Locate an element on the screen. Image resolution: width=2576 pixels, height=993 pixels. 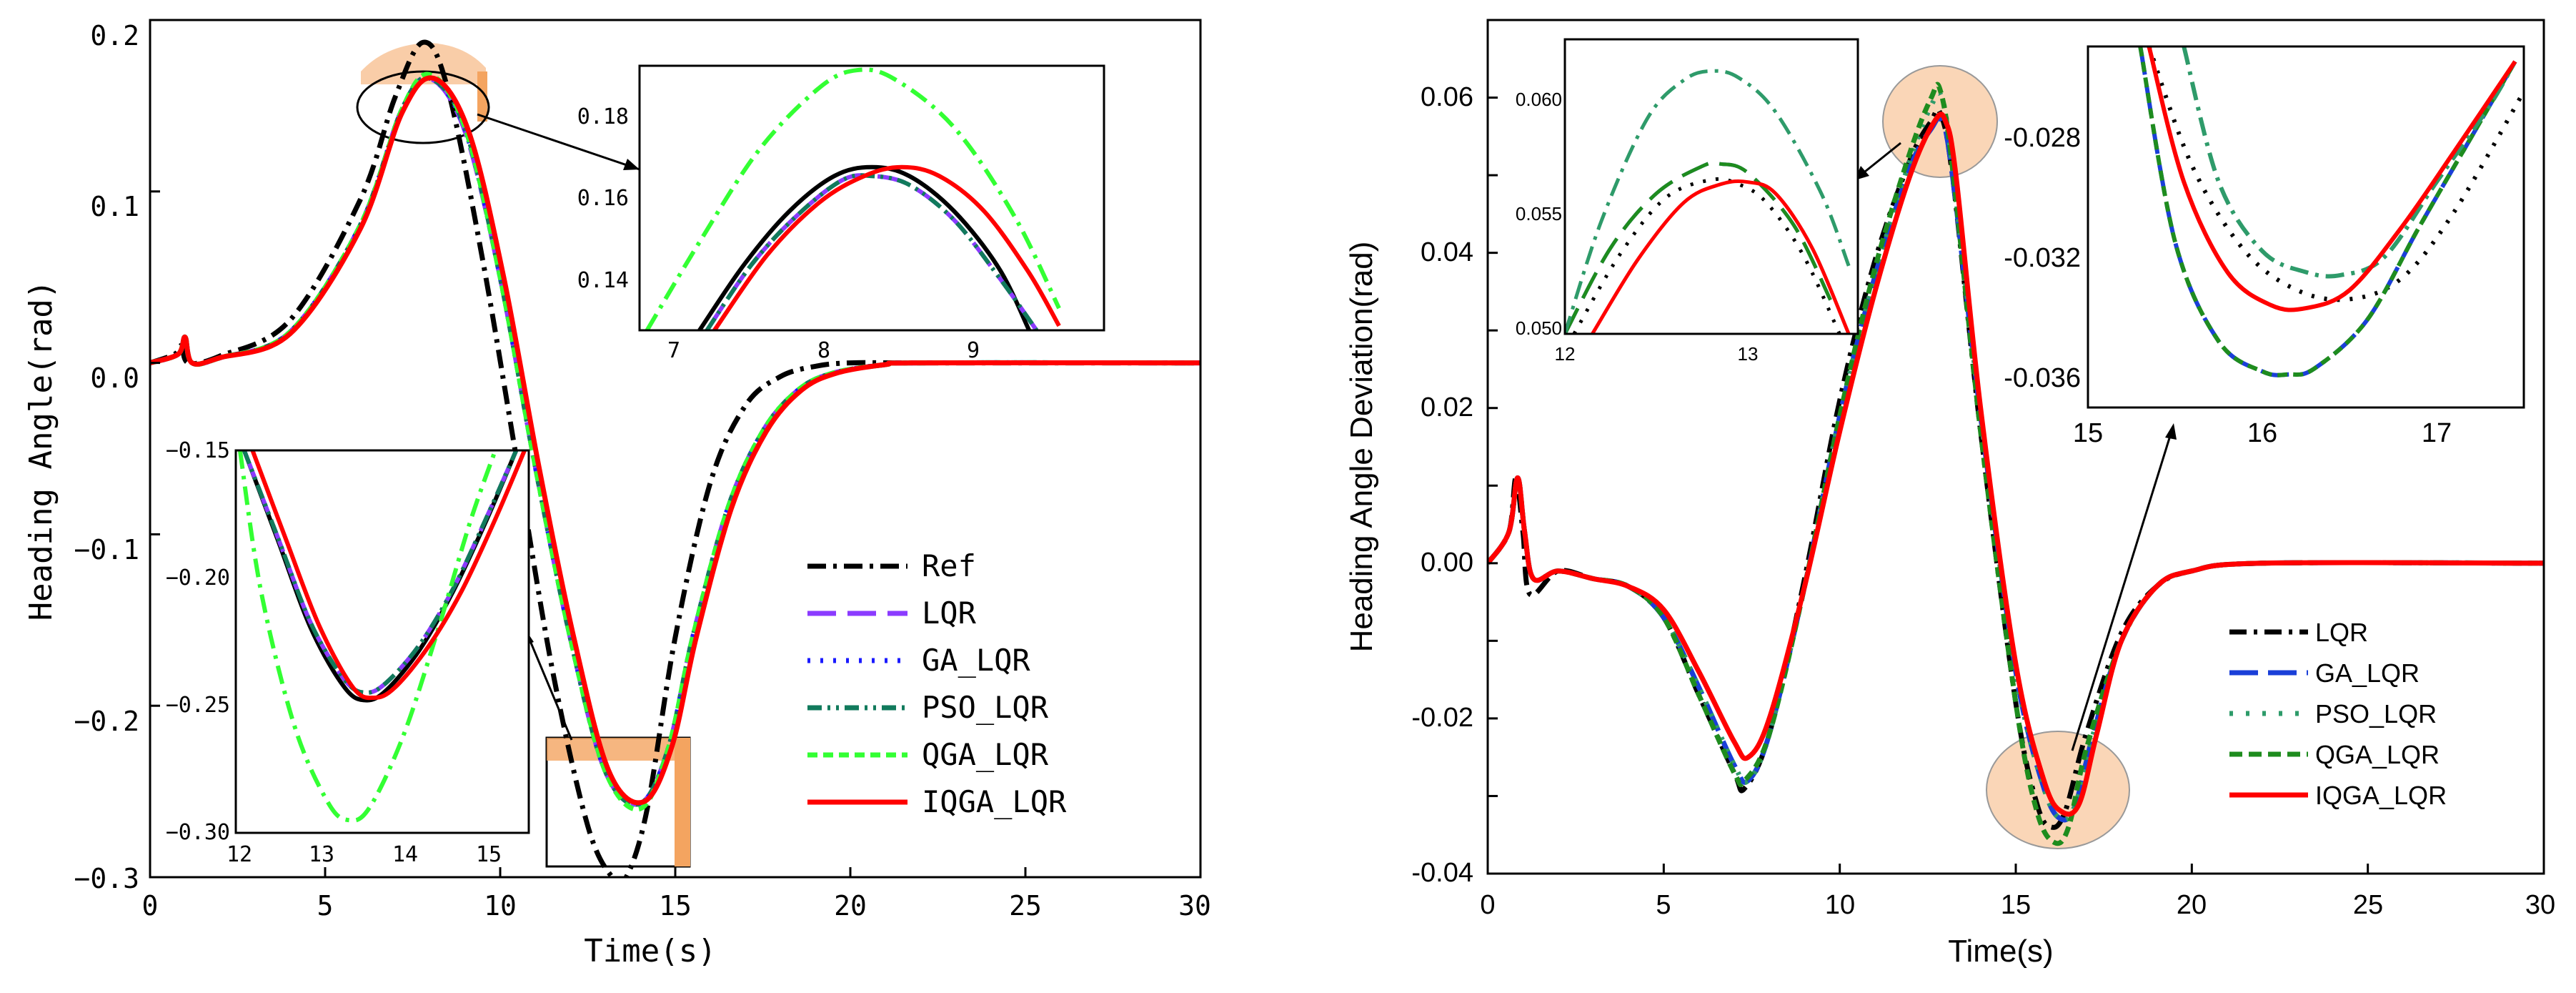
right-y-tick-label: -0.02 is located at coordinates (1442, 718).